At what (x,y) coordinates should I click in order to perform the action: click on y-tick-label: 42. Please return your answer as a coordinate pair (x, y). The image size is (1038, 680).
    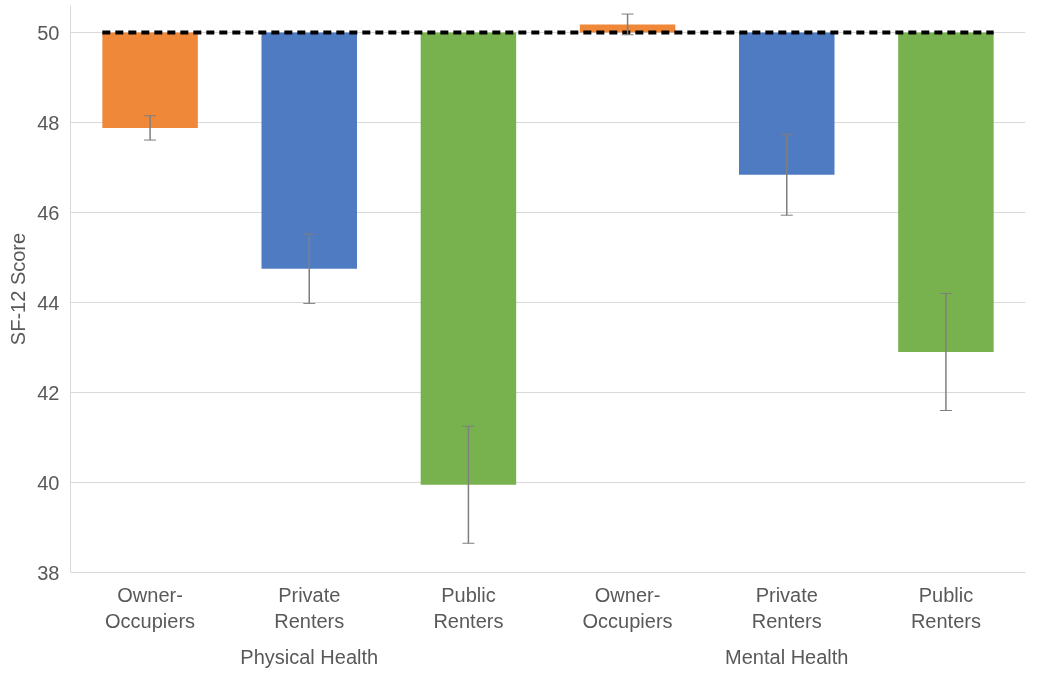
    Looking at the image, I should click on (48, 392).